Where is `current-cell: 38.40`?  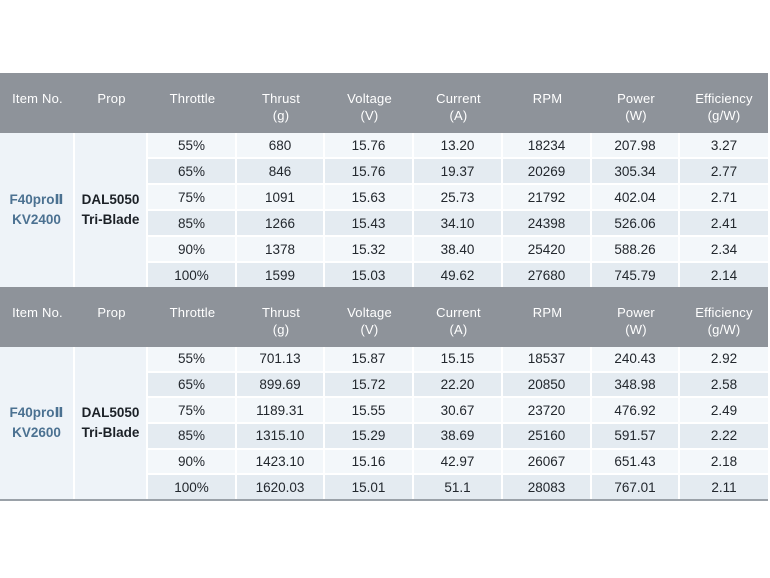
current-cell: 38.40 is located at coordinates (458, 249).